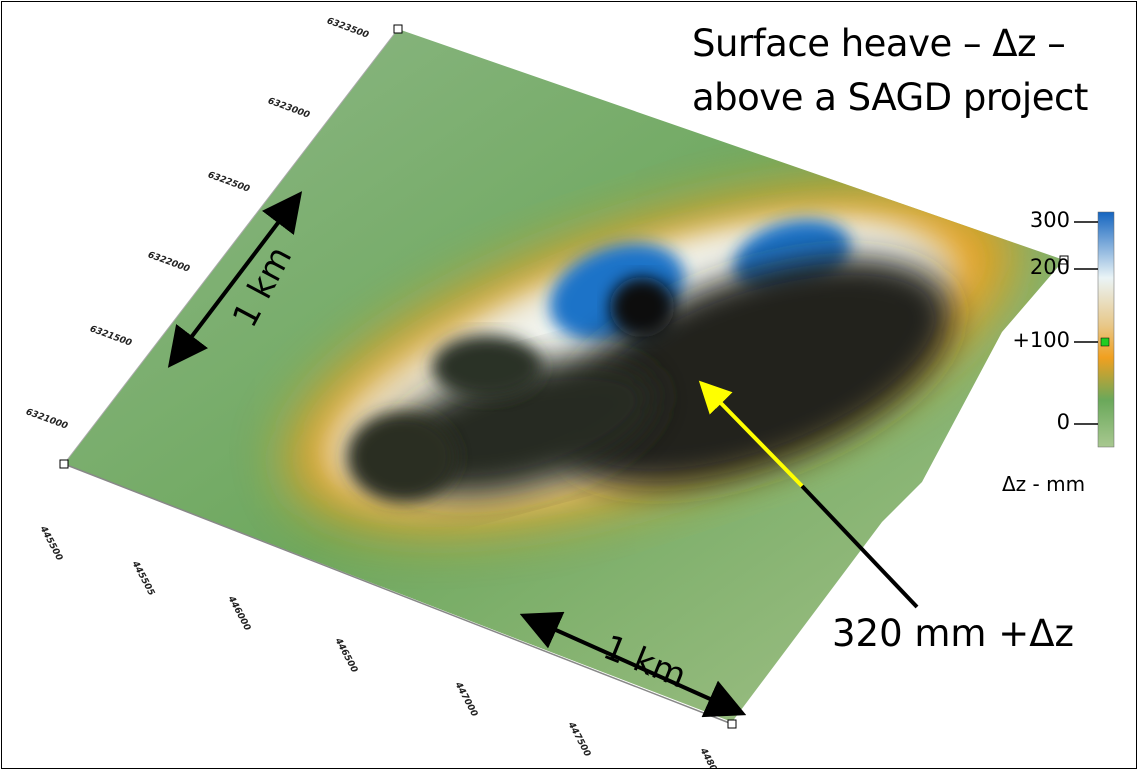 The height and width of the screenshot is (771, 1140). Describe the element at coordinates (879, 43) in the screenshot. I see `title-line-1: Surface heave – Δz –` at that location.